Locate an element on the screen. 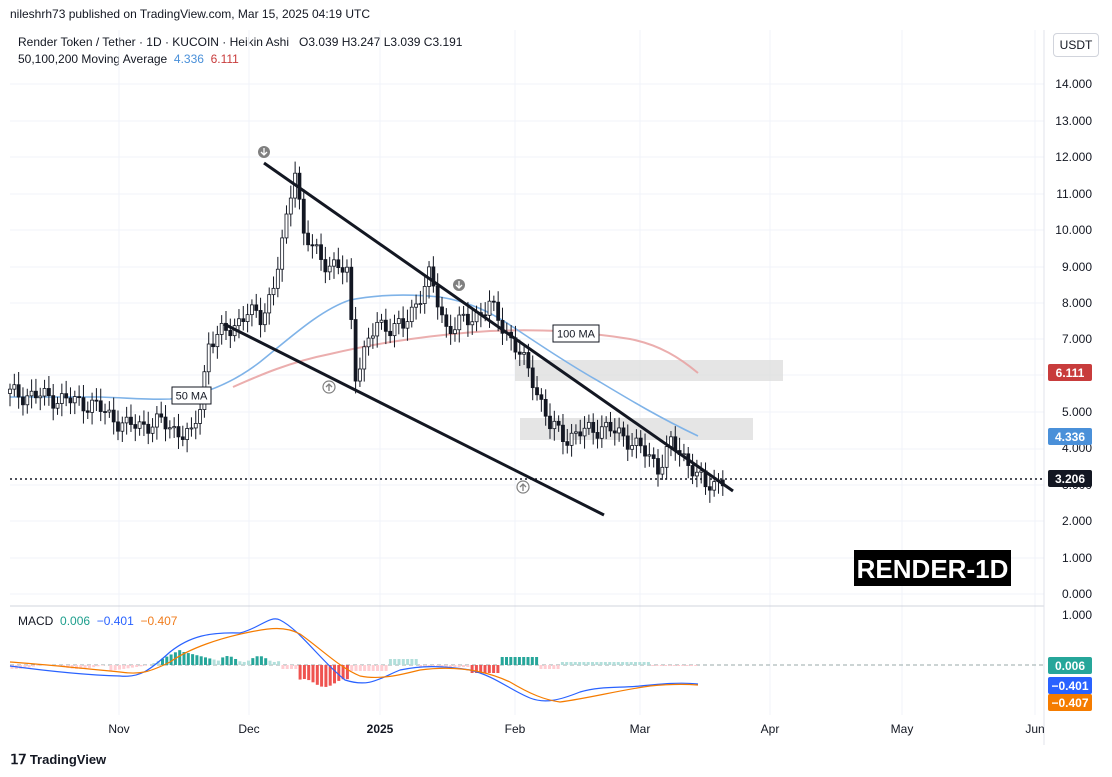  y-tick: 8.000 is located at coordinates (1077, 303).